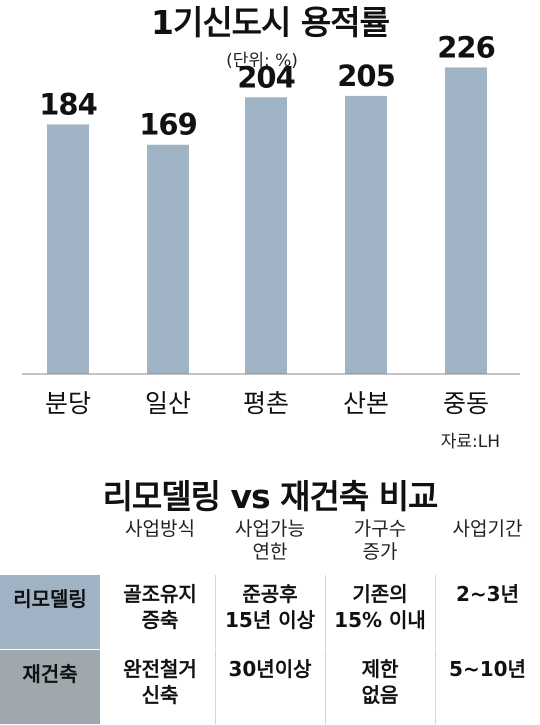 This screenshot has height=725, width=540. I want to click on header-households-line2: 증가, so click(380, 552).